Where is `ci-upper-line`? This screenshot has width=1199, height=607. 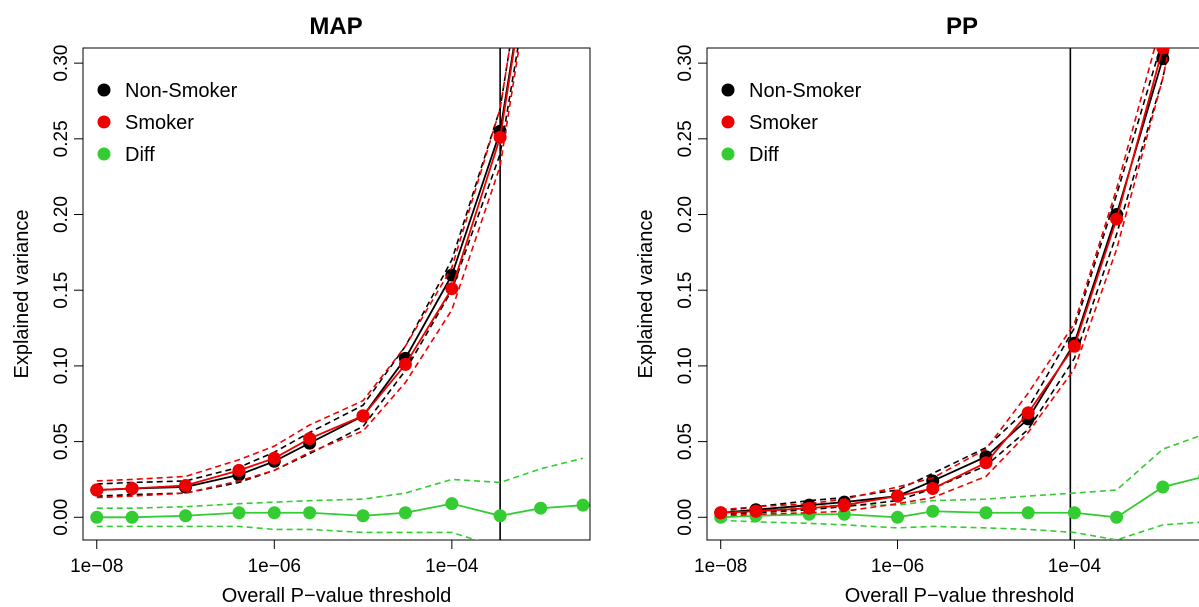 ci-upper-line is located at coordinates (340, 483).